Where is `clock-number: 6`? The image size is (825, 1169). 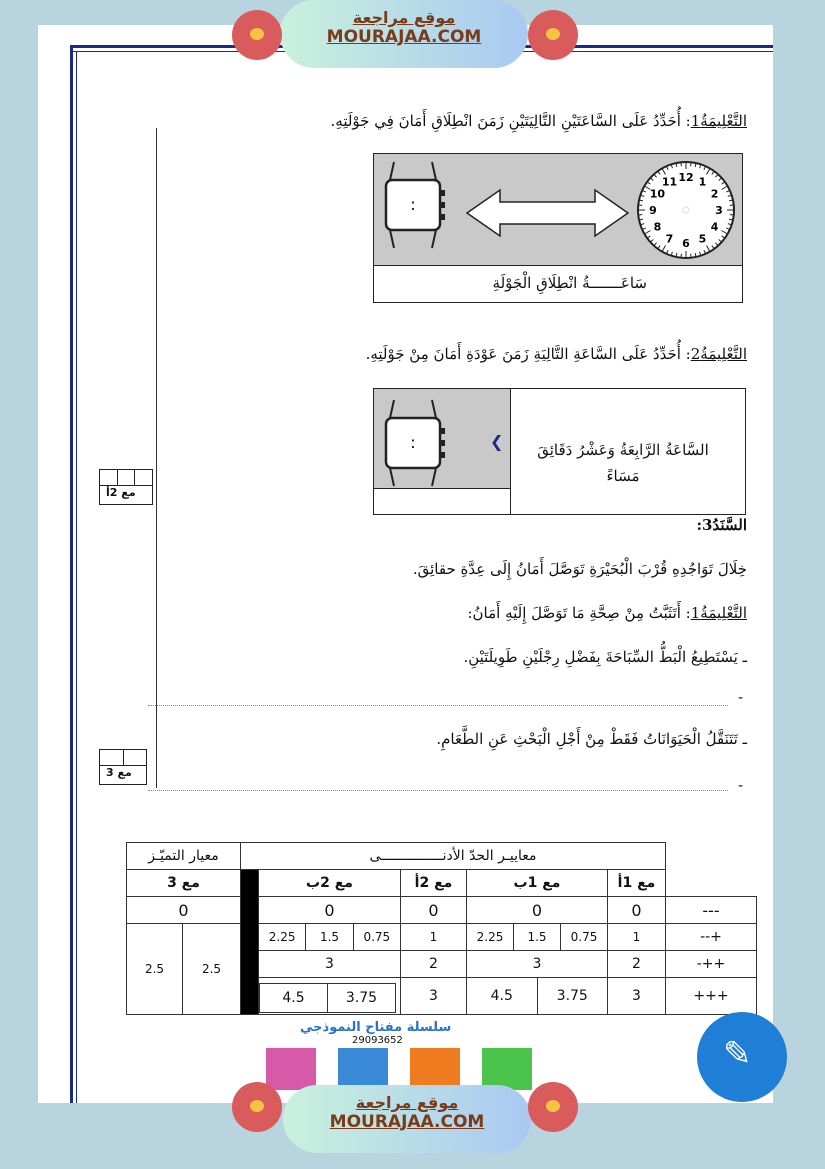
clock-number: 6 is located at coordinates (686, 243).